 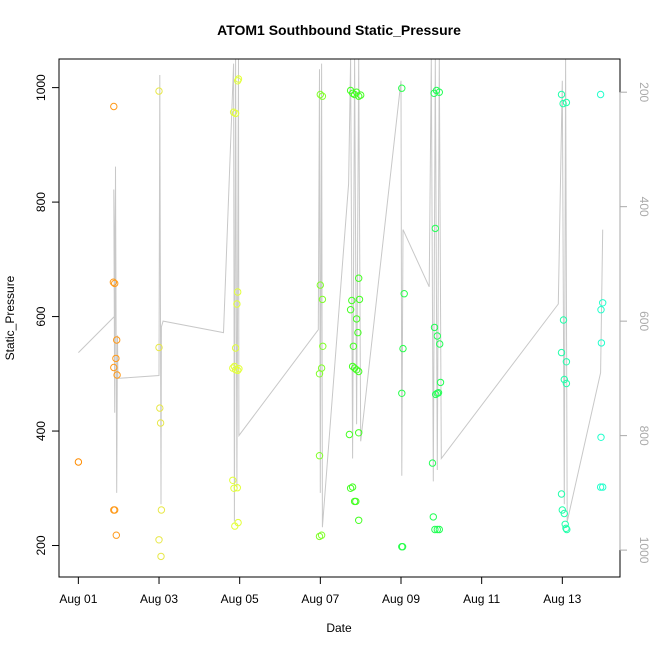 What do you see at coordinates (643, 321) in the screenshot?
I see `y2-tick-label-2: 600` at bounding box center [643, 321].